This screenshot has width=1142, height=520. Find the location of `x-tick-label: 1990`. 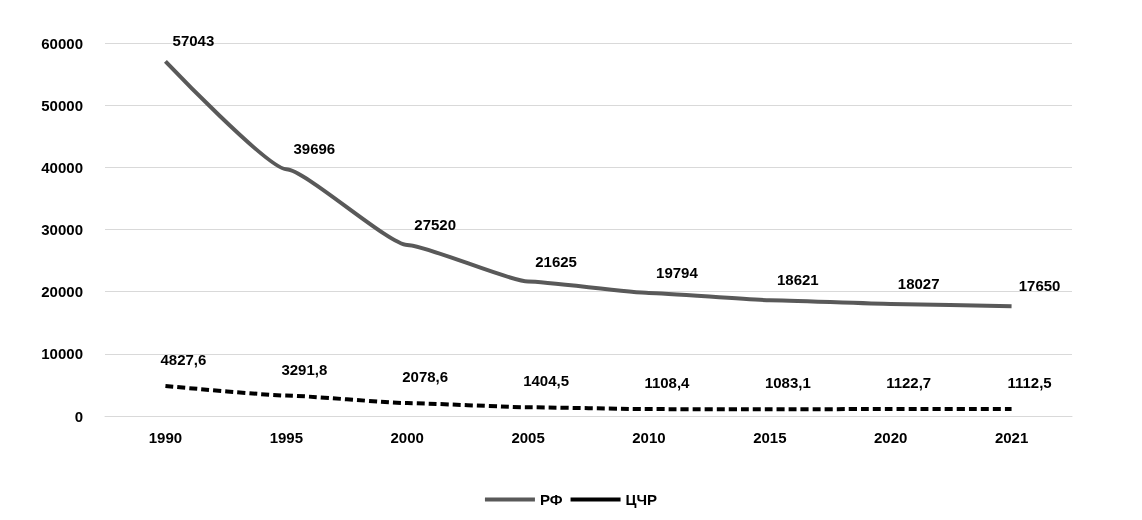

x-tick-label: 1990 is located at coordinates (165, 437).